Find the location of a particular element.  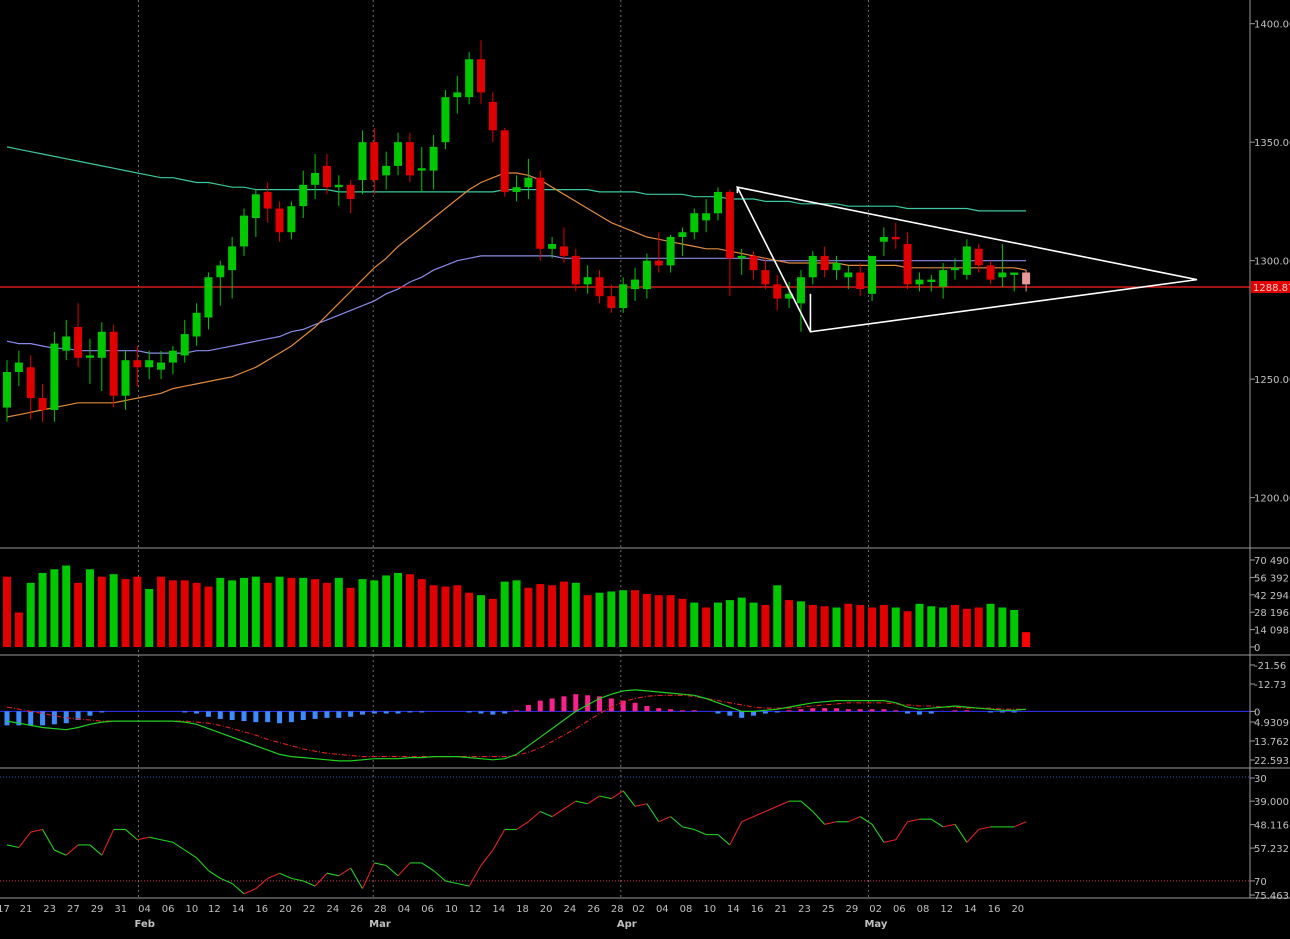

date-tick-label: 29 is located at coordinates (852, 909).